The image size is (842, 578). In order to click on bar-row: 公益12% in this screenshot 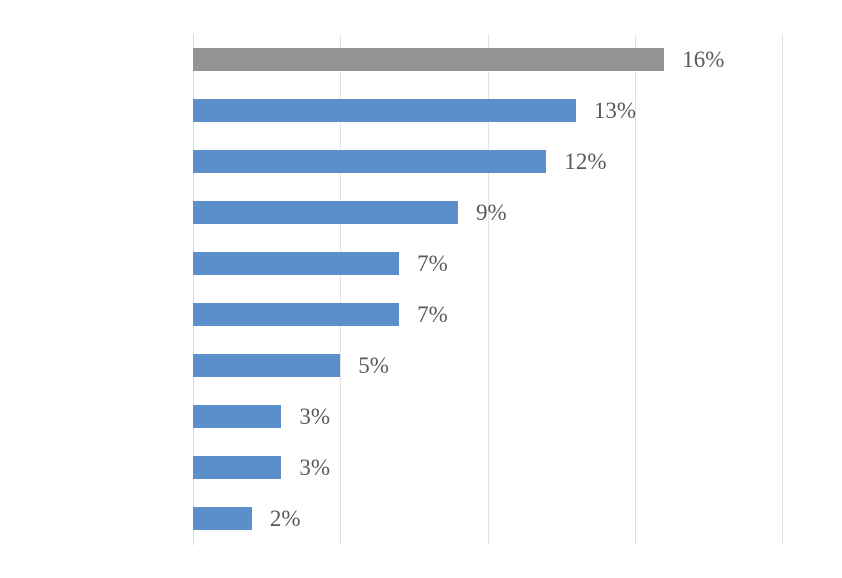, I will do `click(487, 161)`.